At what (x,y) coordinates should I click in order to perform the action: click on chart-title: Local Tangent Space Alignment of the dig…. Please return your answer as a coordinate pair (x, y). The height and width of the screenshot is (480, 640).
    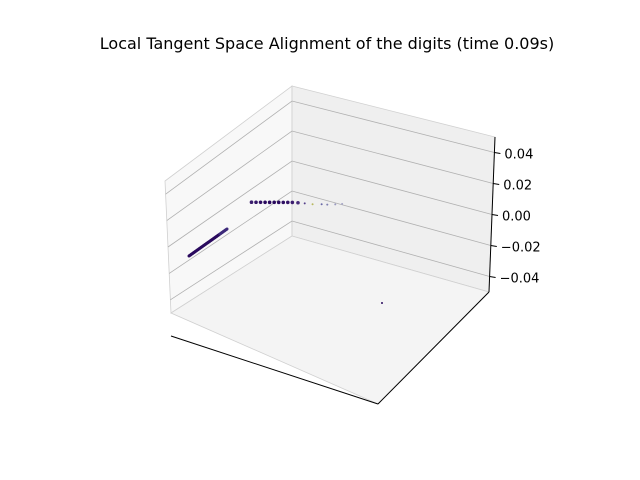
    Looking at the image, I should click on (327, 43).